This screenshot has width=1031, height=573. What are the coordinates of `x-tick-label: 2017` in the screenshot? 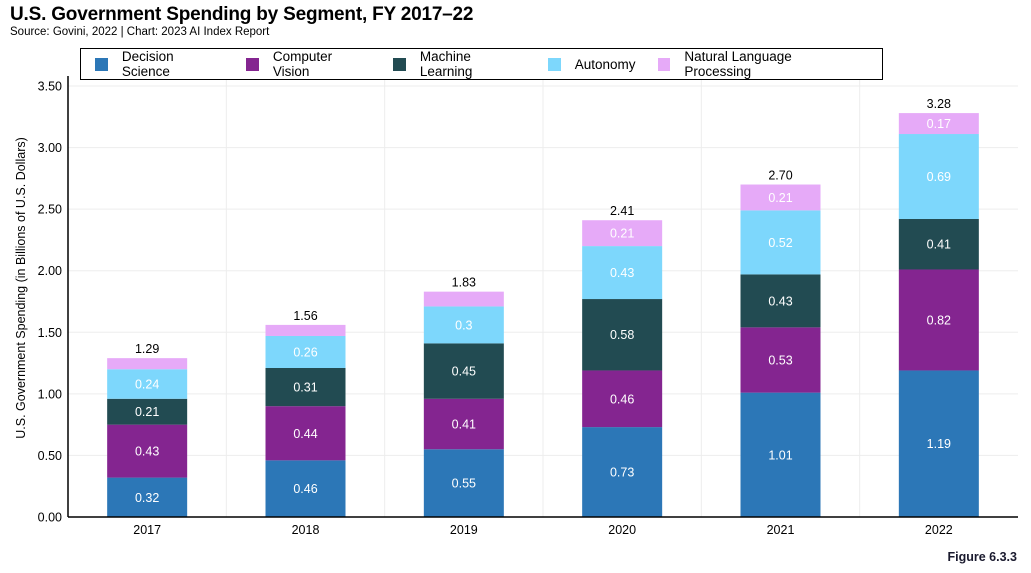 It's located at (147, 530).